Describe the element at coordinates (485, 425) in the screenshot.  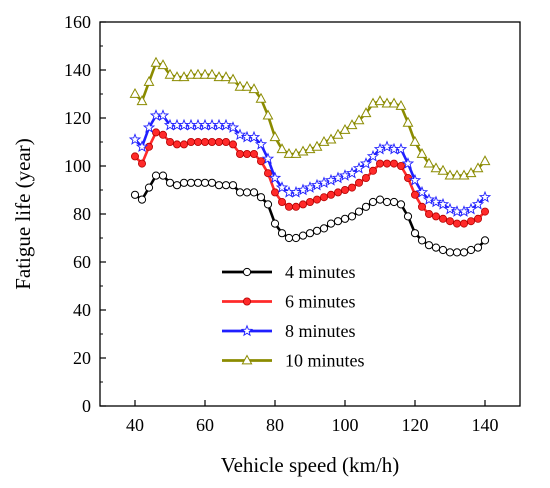
I see `x-tick-label: 140` at that location.